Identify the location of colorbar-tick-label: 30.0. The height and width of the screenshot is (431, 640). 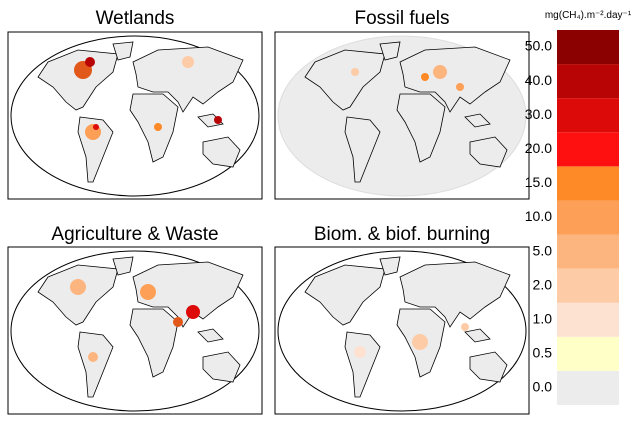
(538, 114).